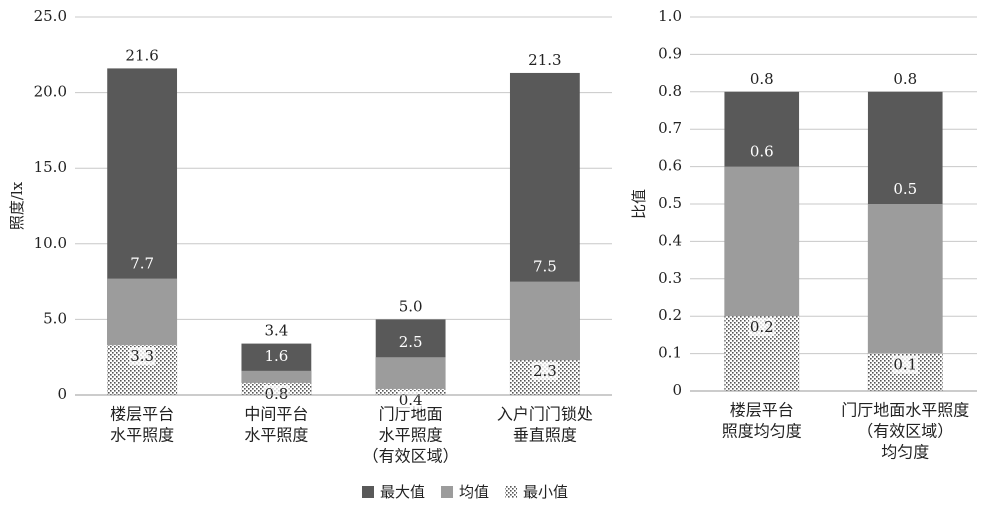  Describe the element at coordinates (670, 240) in the screenshot. I see `y-tick-label: 0.4` at that location.